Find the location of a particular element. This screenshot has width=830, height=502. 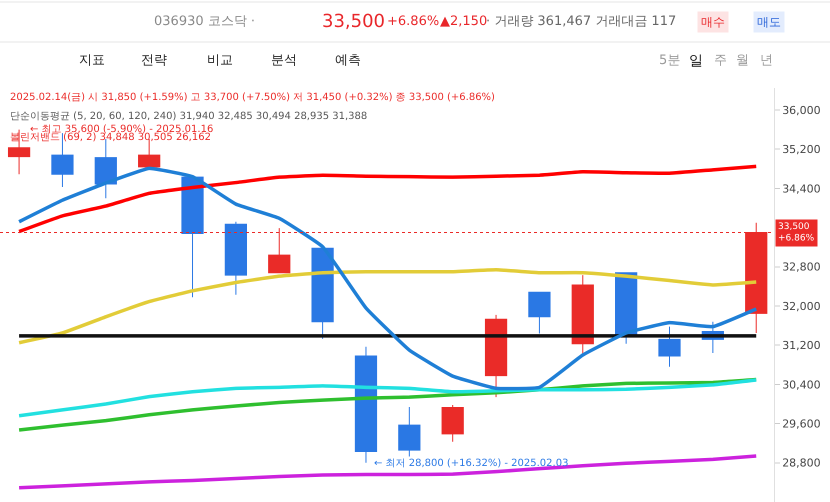

text: 일 is located at coordinates (696, 61).